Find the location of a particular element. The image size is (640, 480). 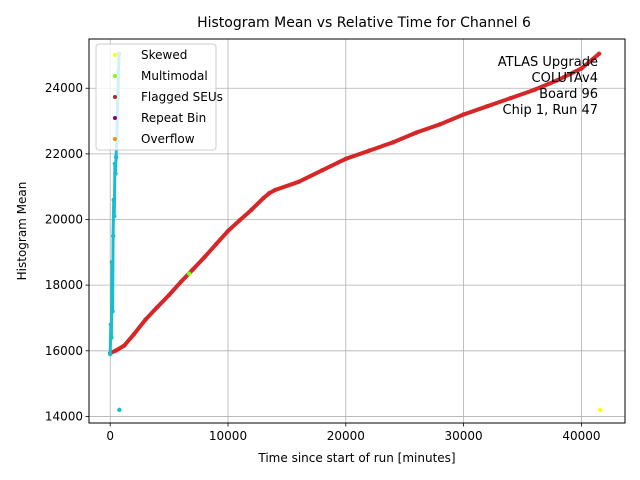

legend-label-multimodal: Multimodal is located at coordinates (174, 76).